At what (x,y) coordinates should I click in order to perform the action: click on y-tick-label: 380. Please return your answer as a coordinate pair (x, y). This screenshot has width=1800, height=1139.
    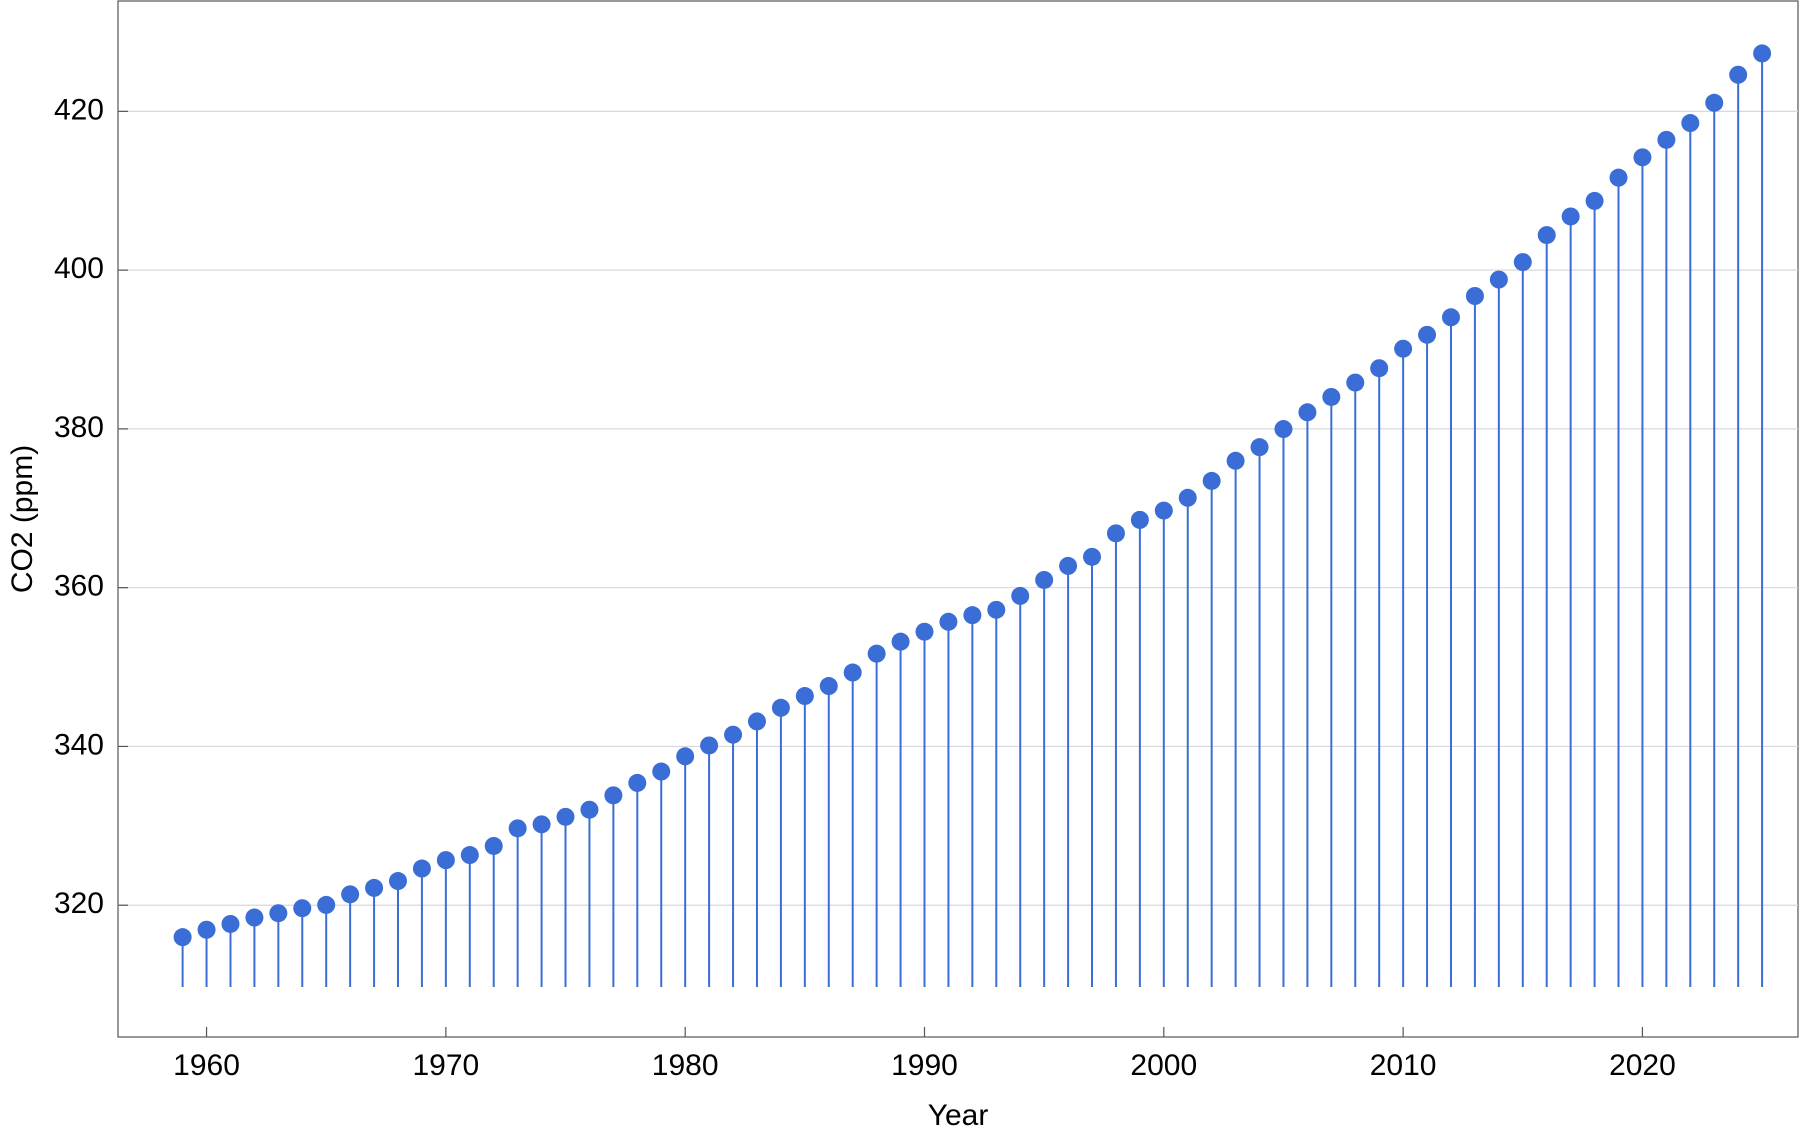
    Looking at the image, I should click on (79, 427).